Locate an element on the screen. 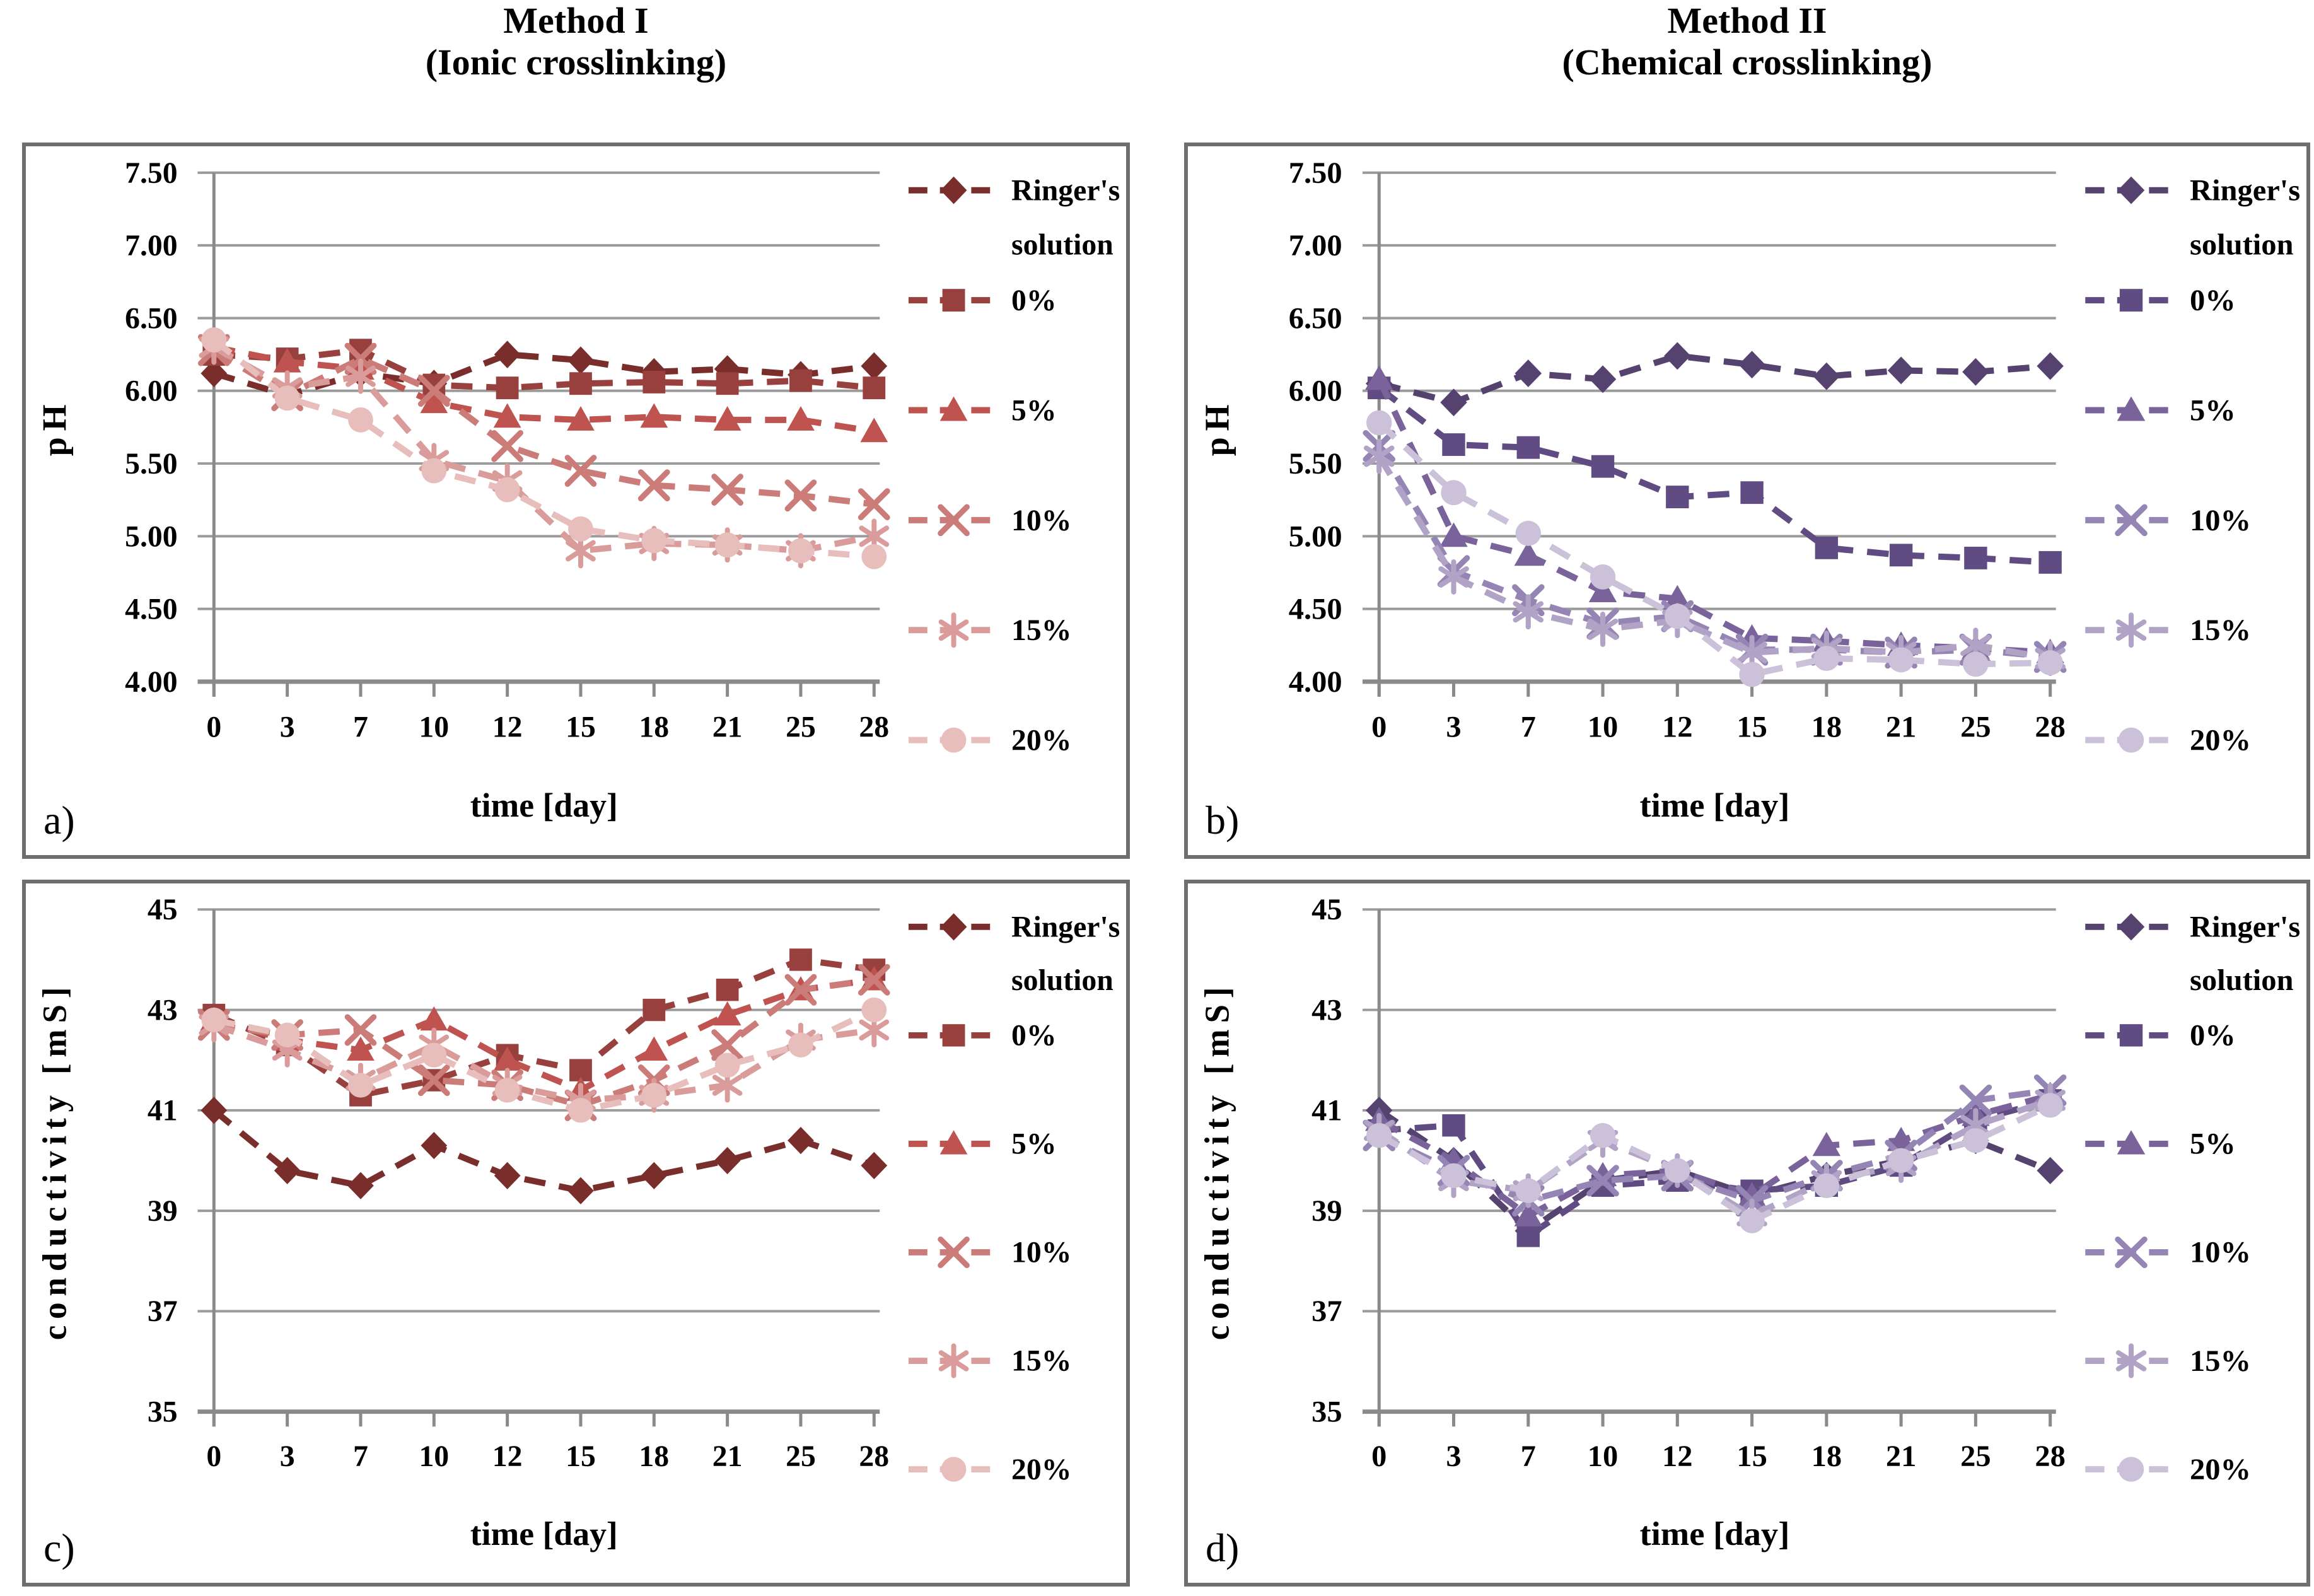 This screenshot has height=1596, width=2314. legend-label: solution is located at coordinates (1062, 981).